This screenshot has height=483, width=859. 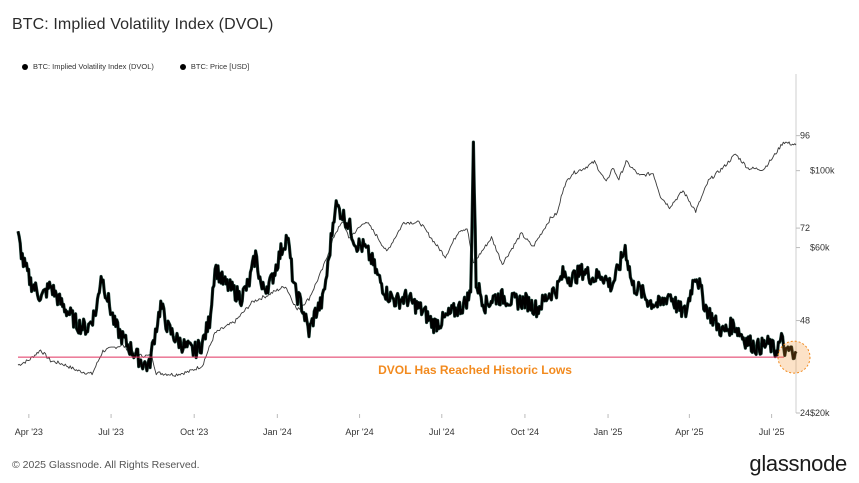 What do you see at coordinates (805, 321) in the screenshot?
I see `y-tick-label: 48` at bounding box center [805, 321].